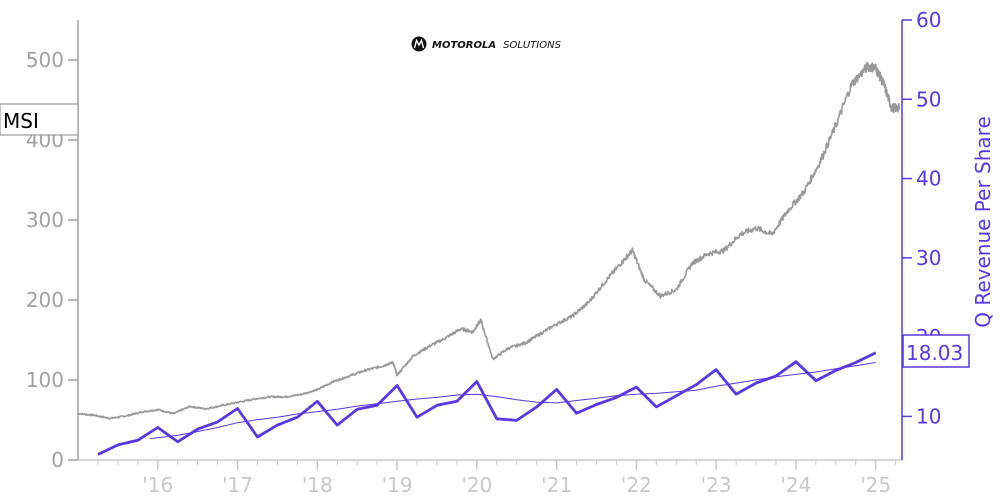 This screenshot has height=500, width=1000. What do you see at coordinates (45, 220) in the screenshot?
I see `left-tick-label: 300` at bounding box center [45, 220].